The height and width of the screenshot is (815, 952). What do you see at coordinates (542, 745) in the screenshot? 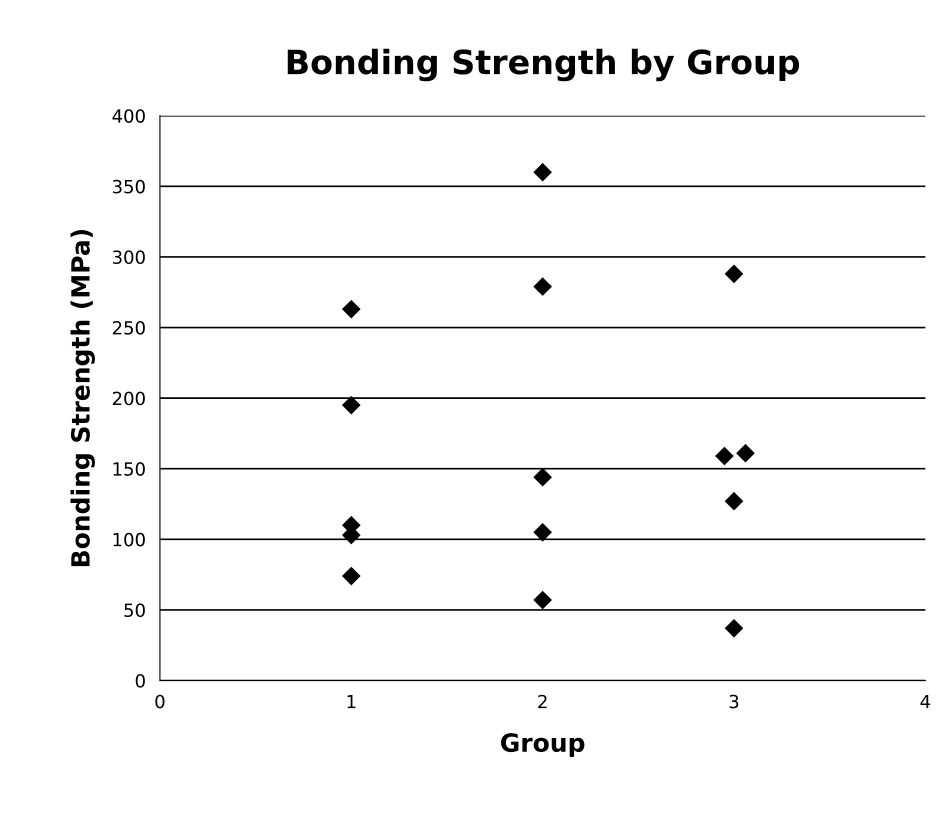
I see `x-axis-title: Group` at bounding box center [542, 745].